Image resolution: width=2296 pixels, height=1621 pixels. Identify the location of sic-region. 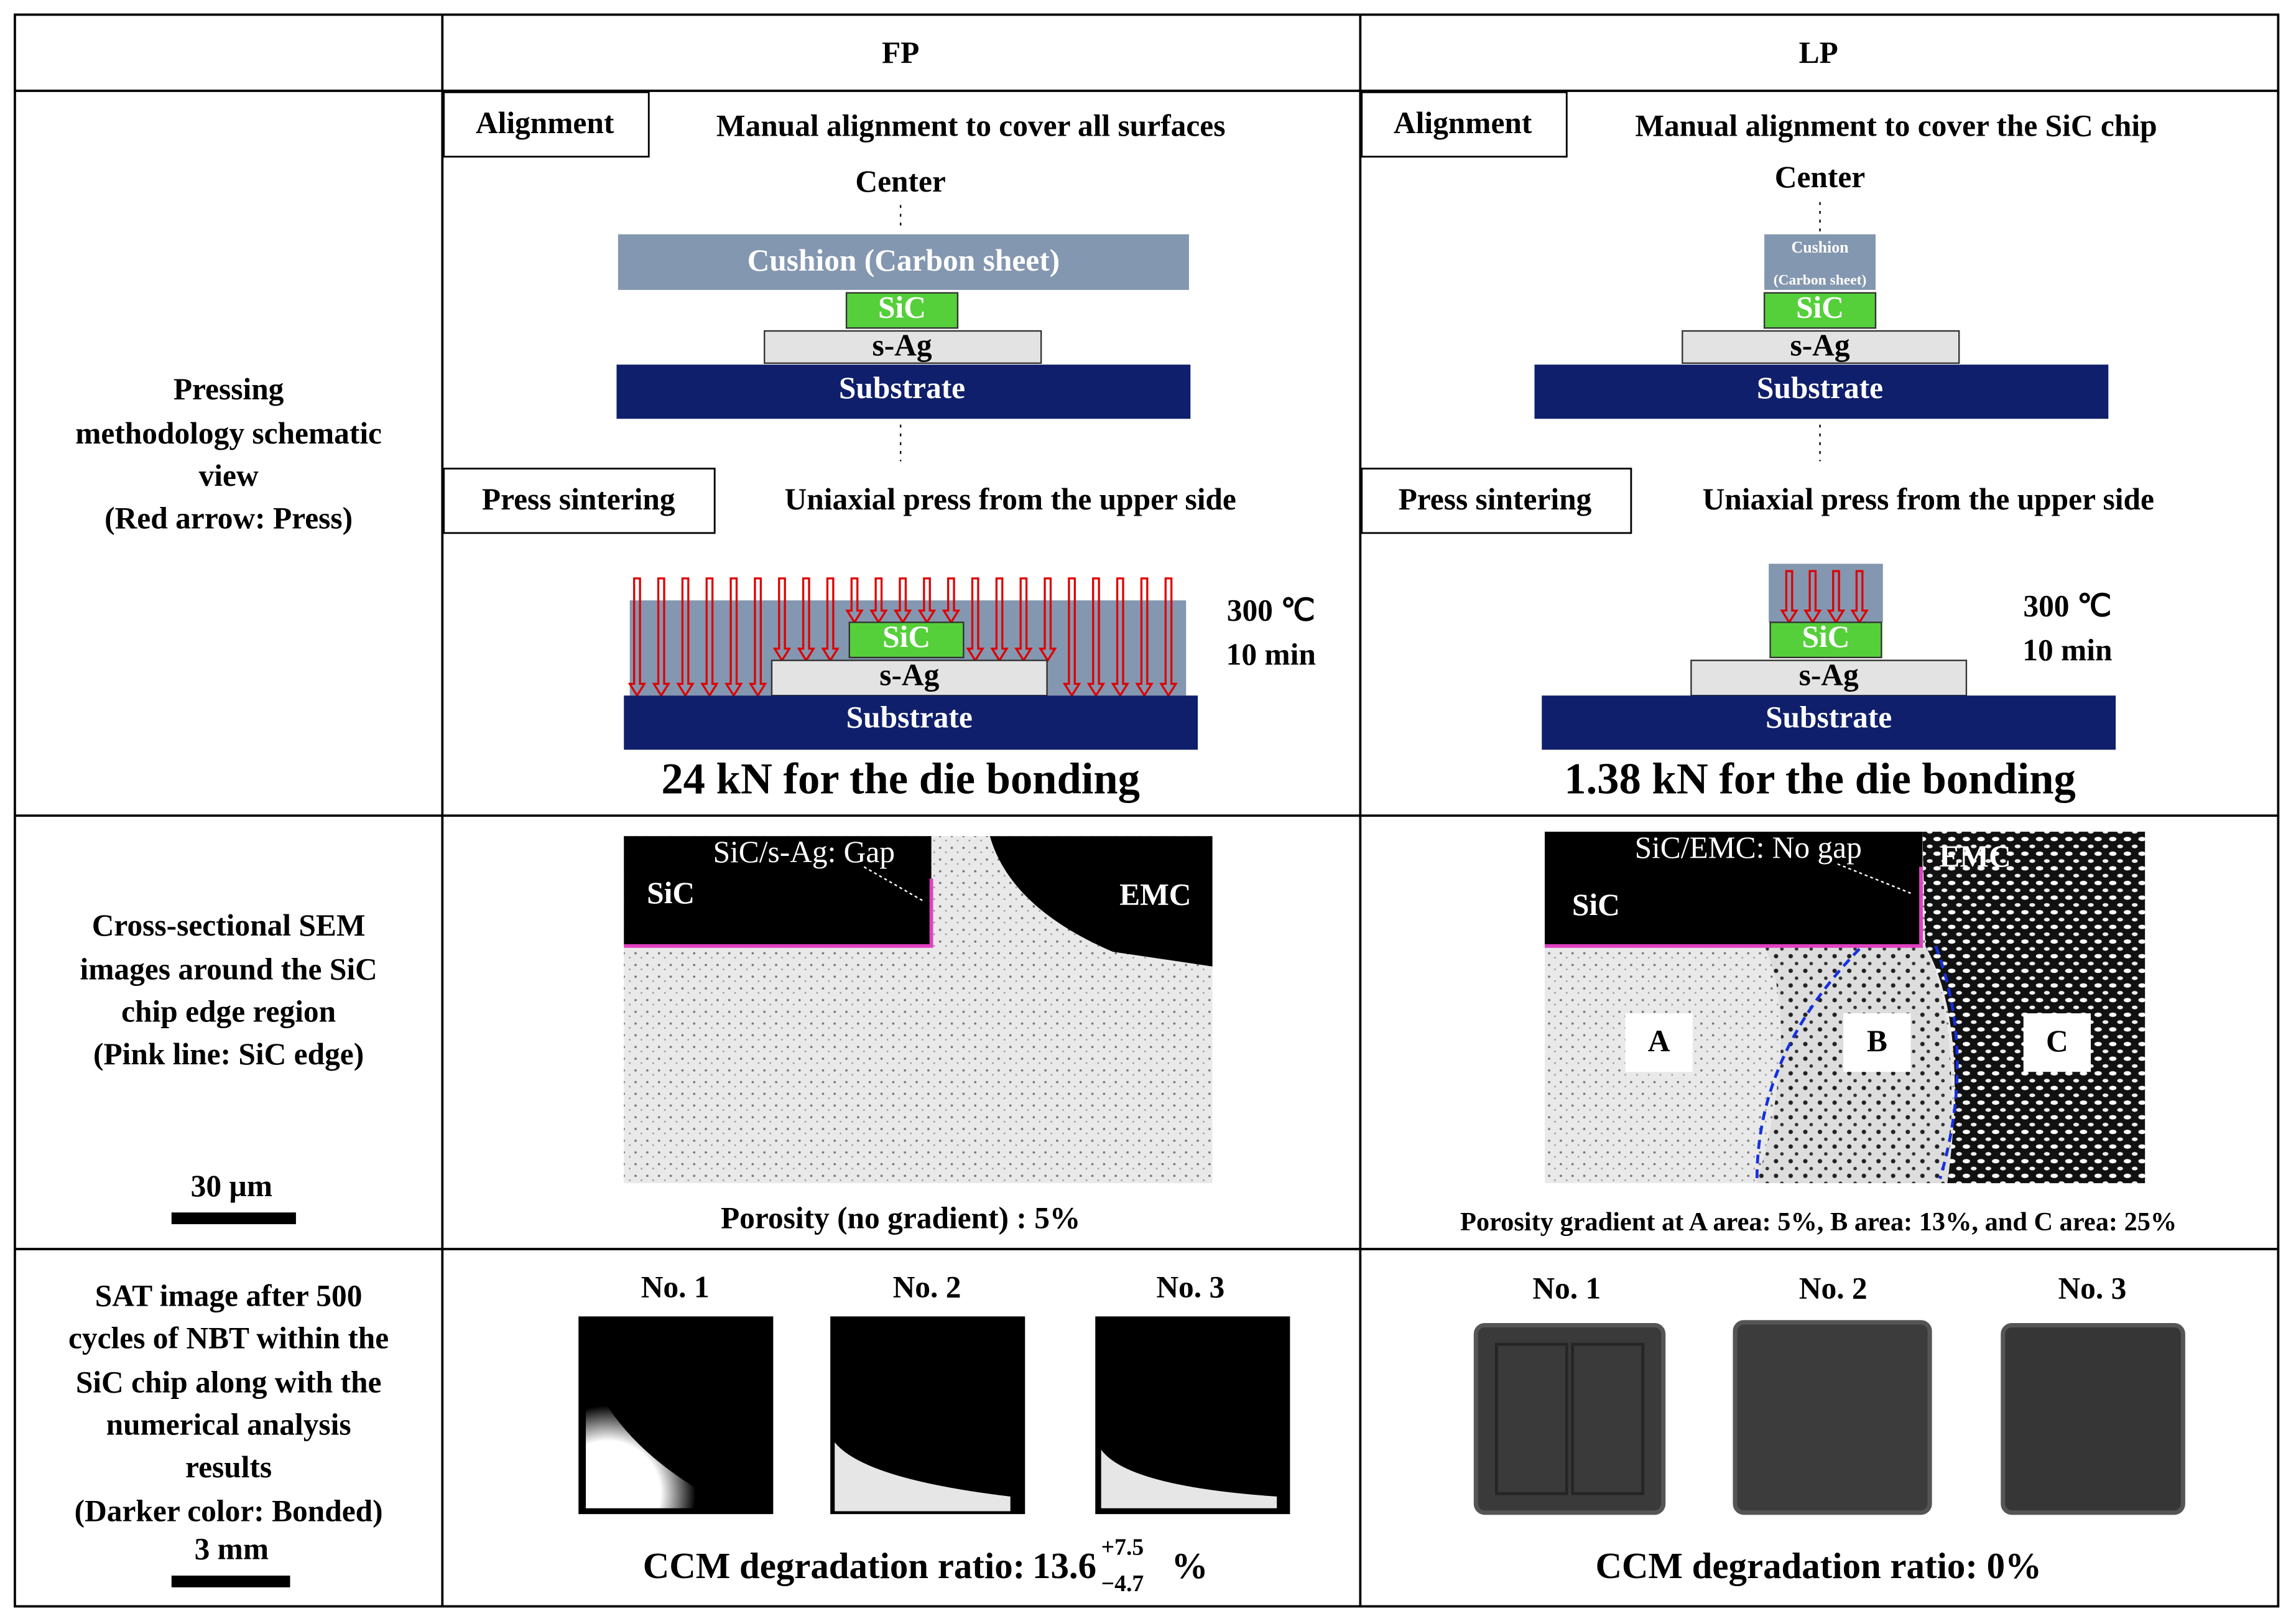
(1733, 889).